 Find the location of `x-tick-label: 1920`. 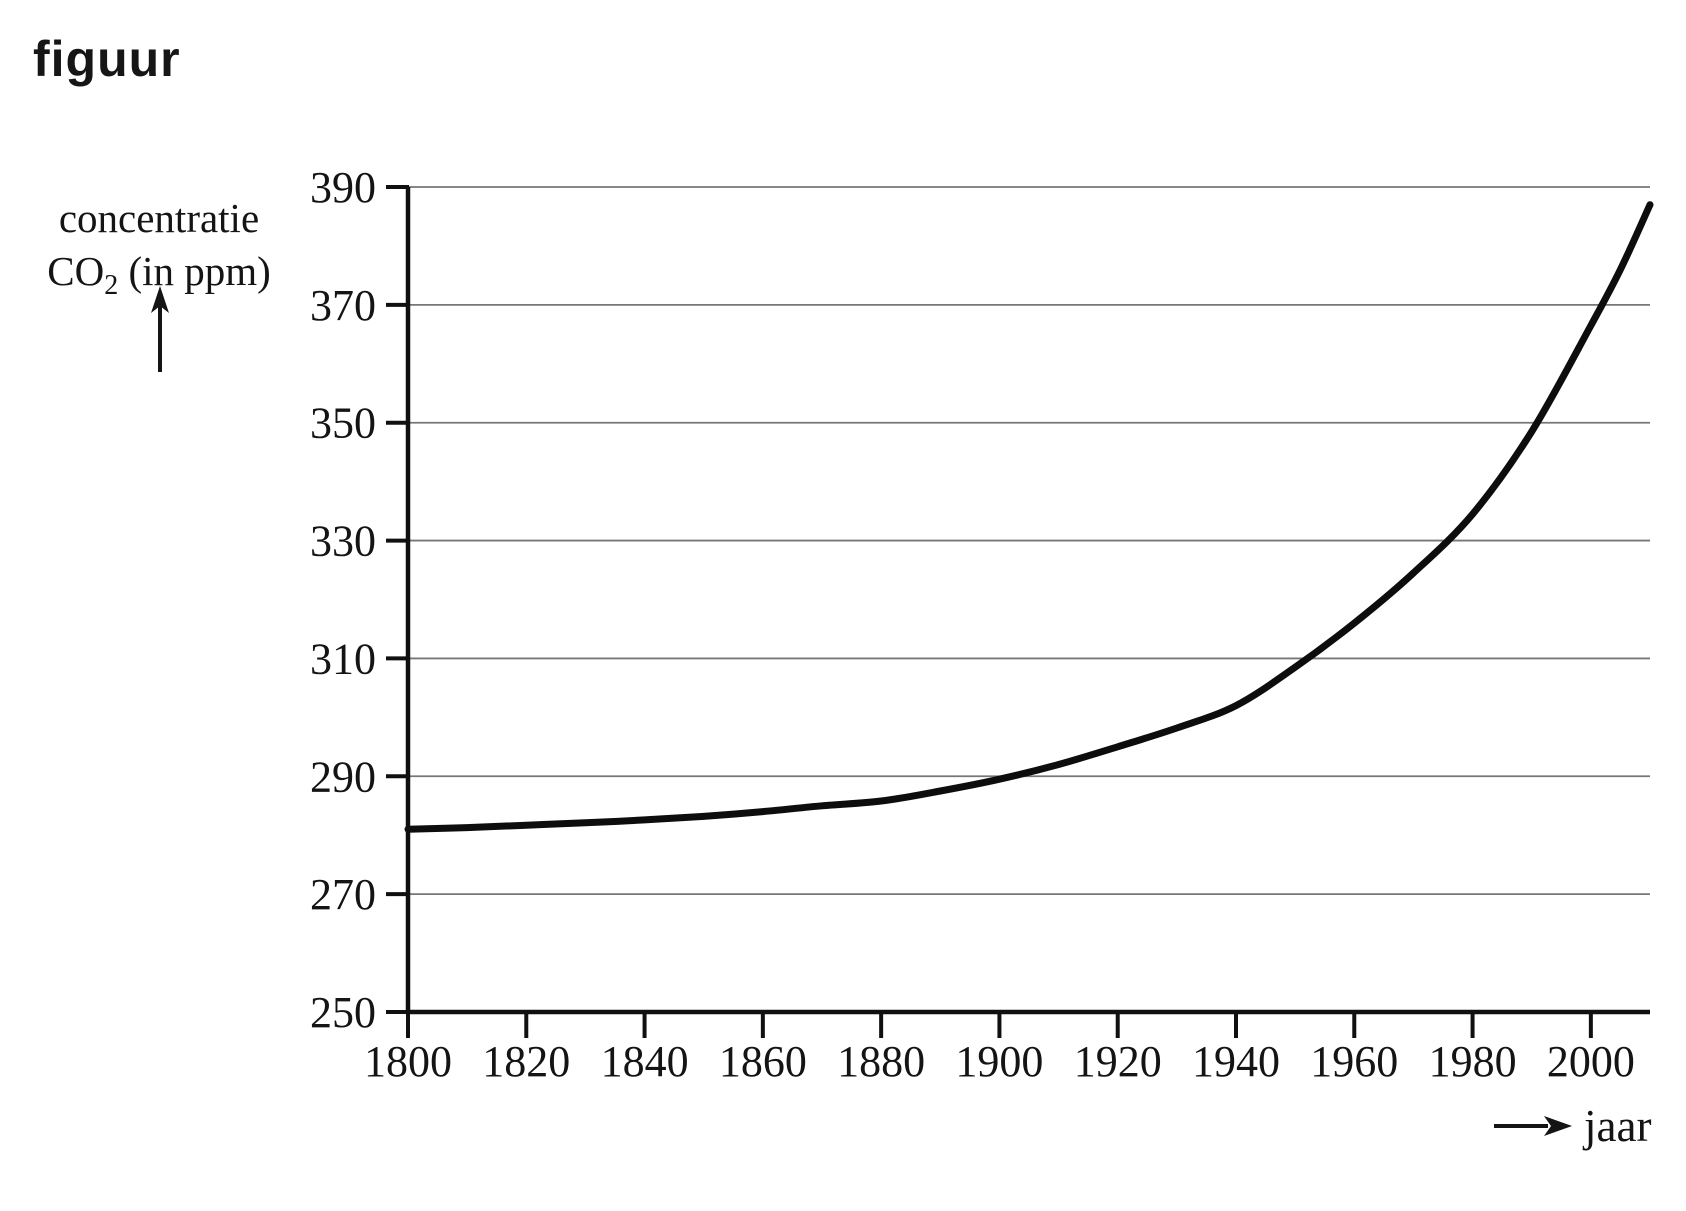

x-tick-label: 1920 is located at coordinates (1118, 1061).